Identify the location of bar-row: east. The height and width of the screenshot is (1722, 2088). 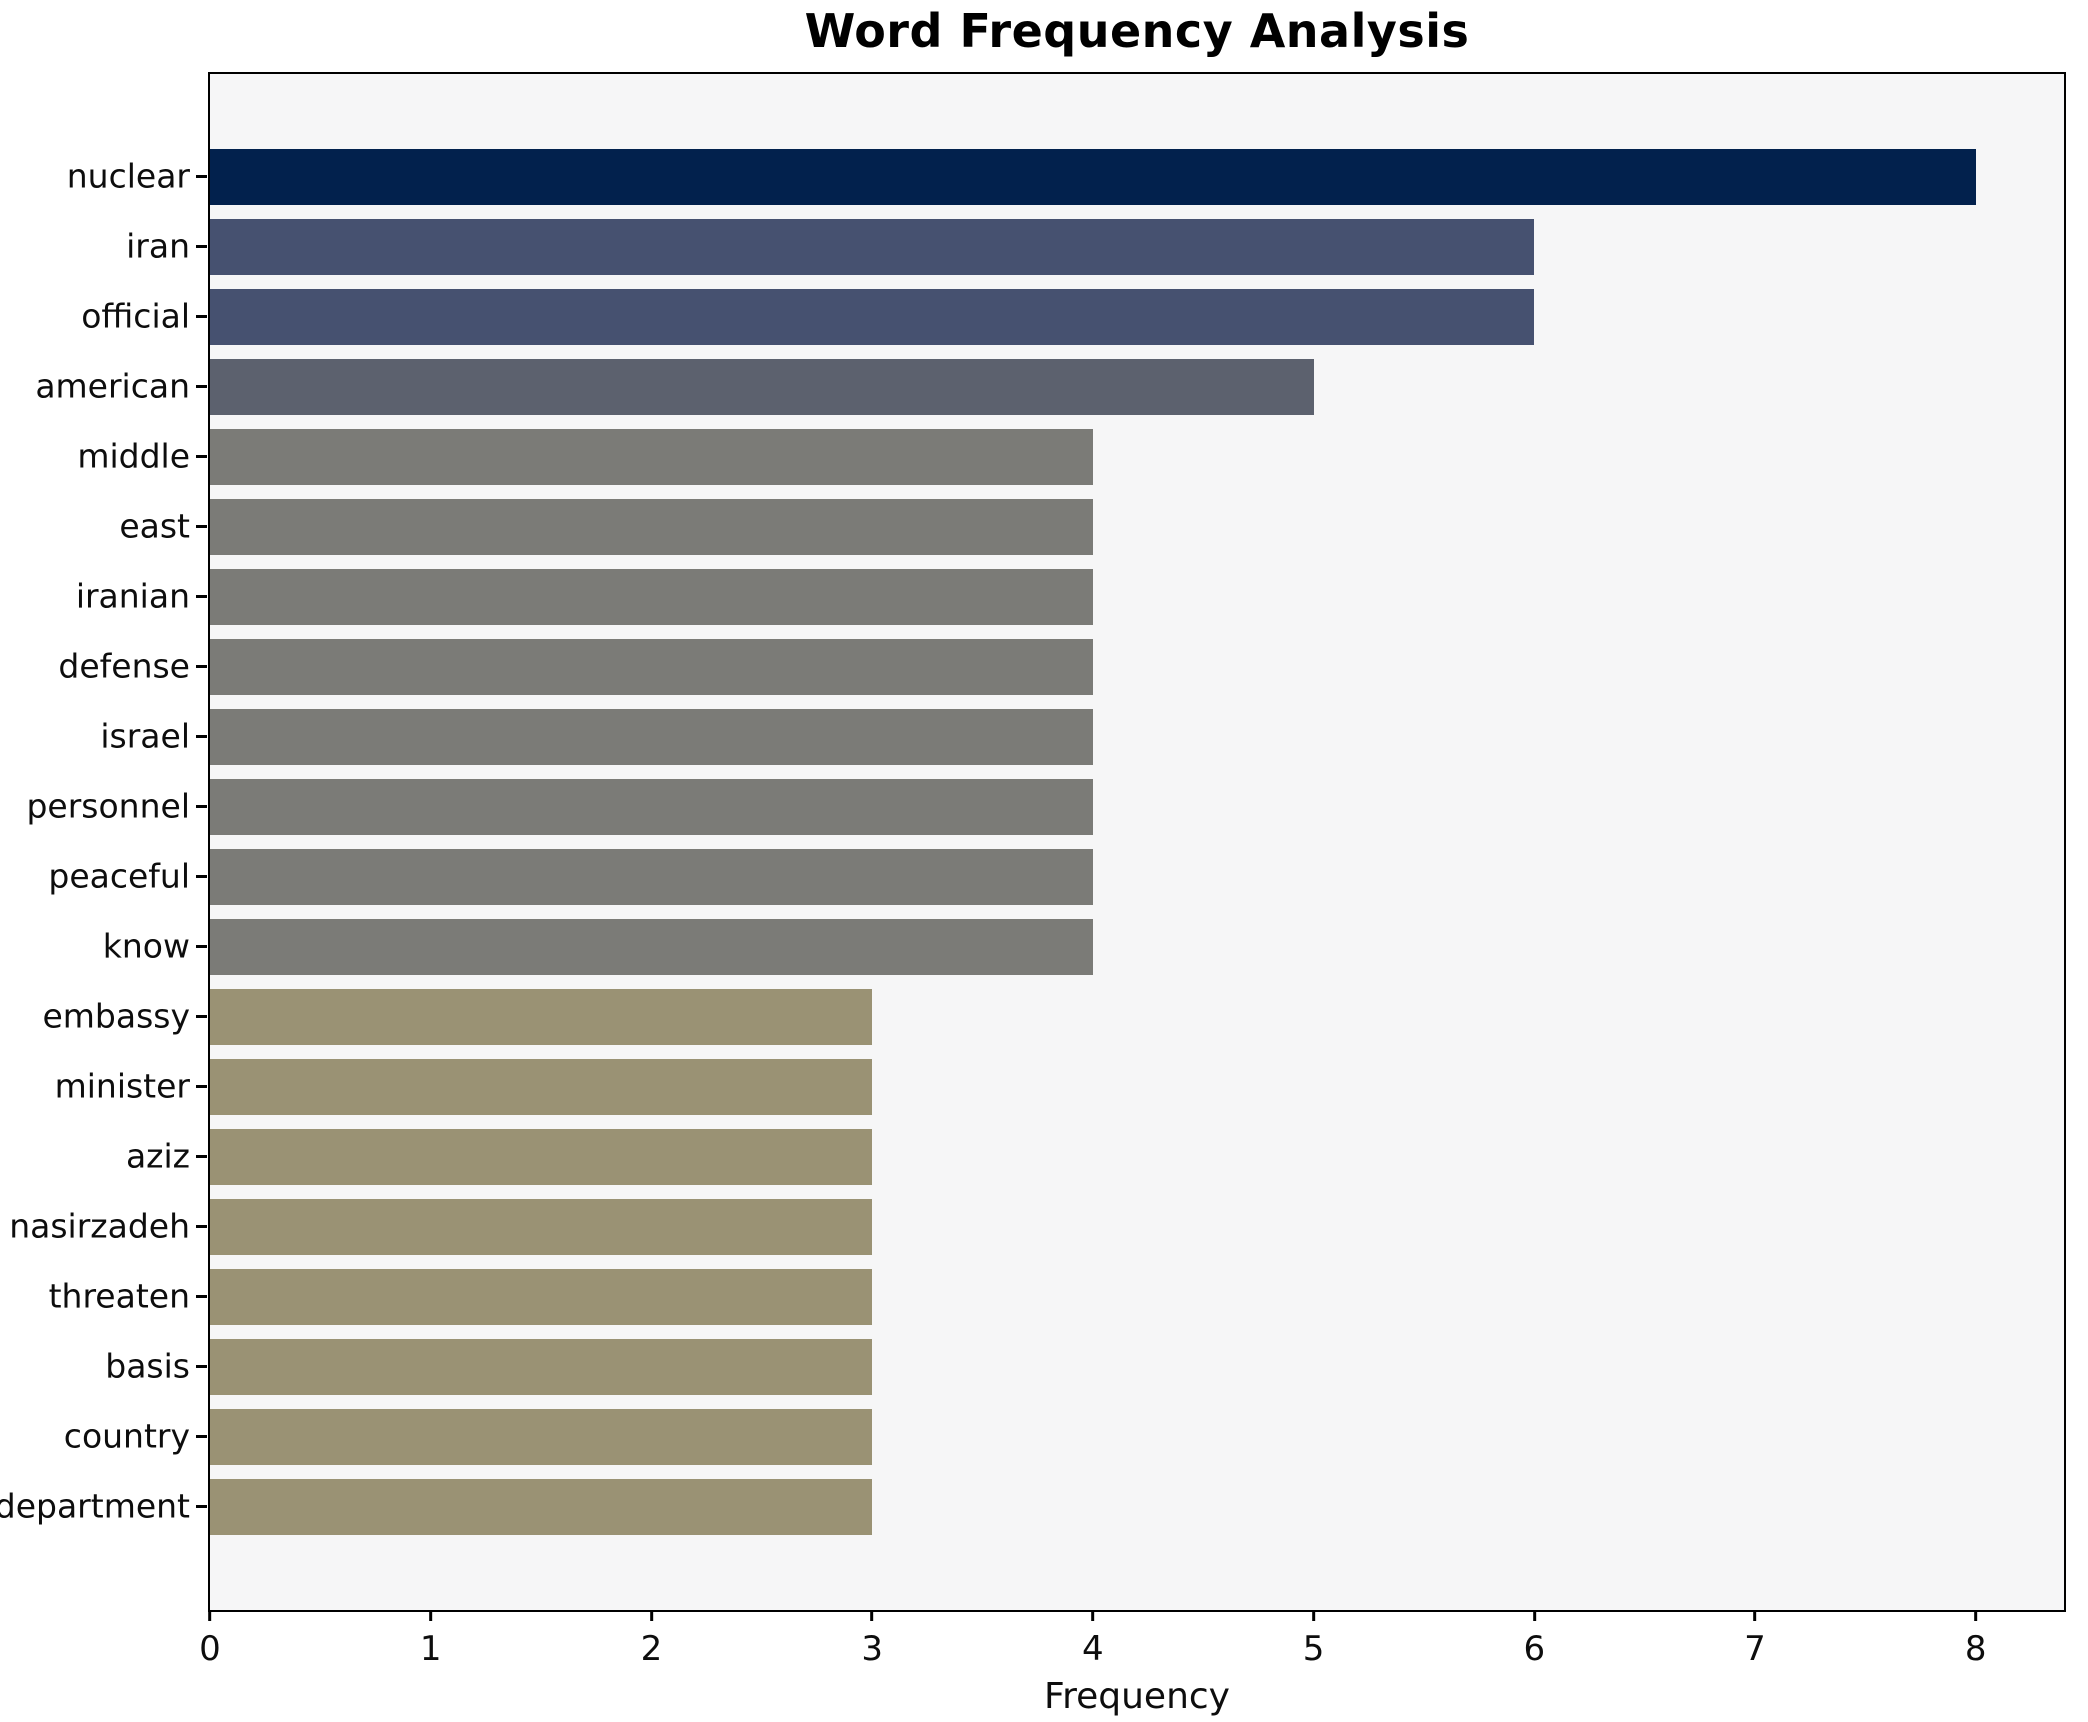
(1091, 527).